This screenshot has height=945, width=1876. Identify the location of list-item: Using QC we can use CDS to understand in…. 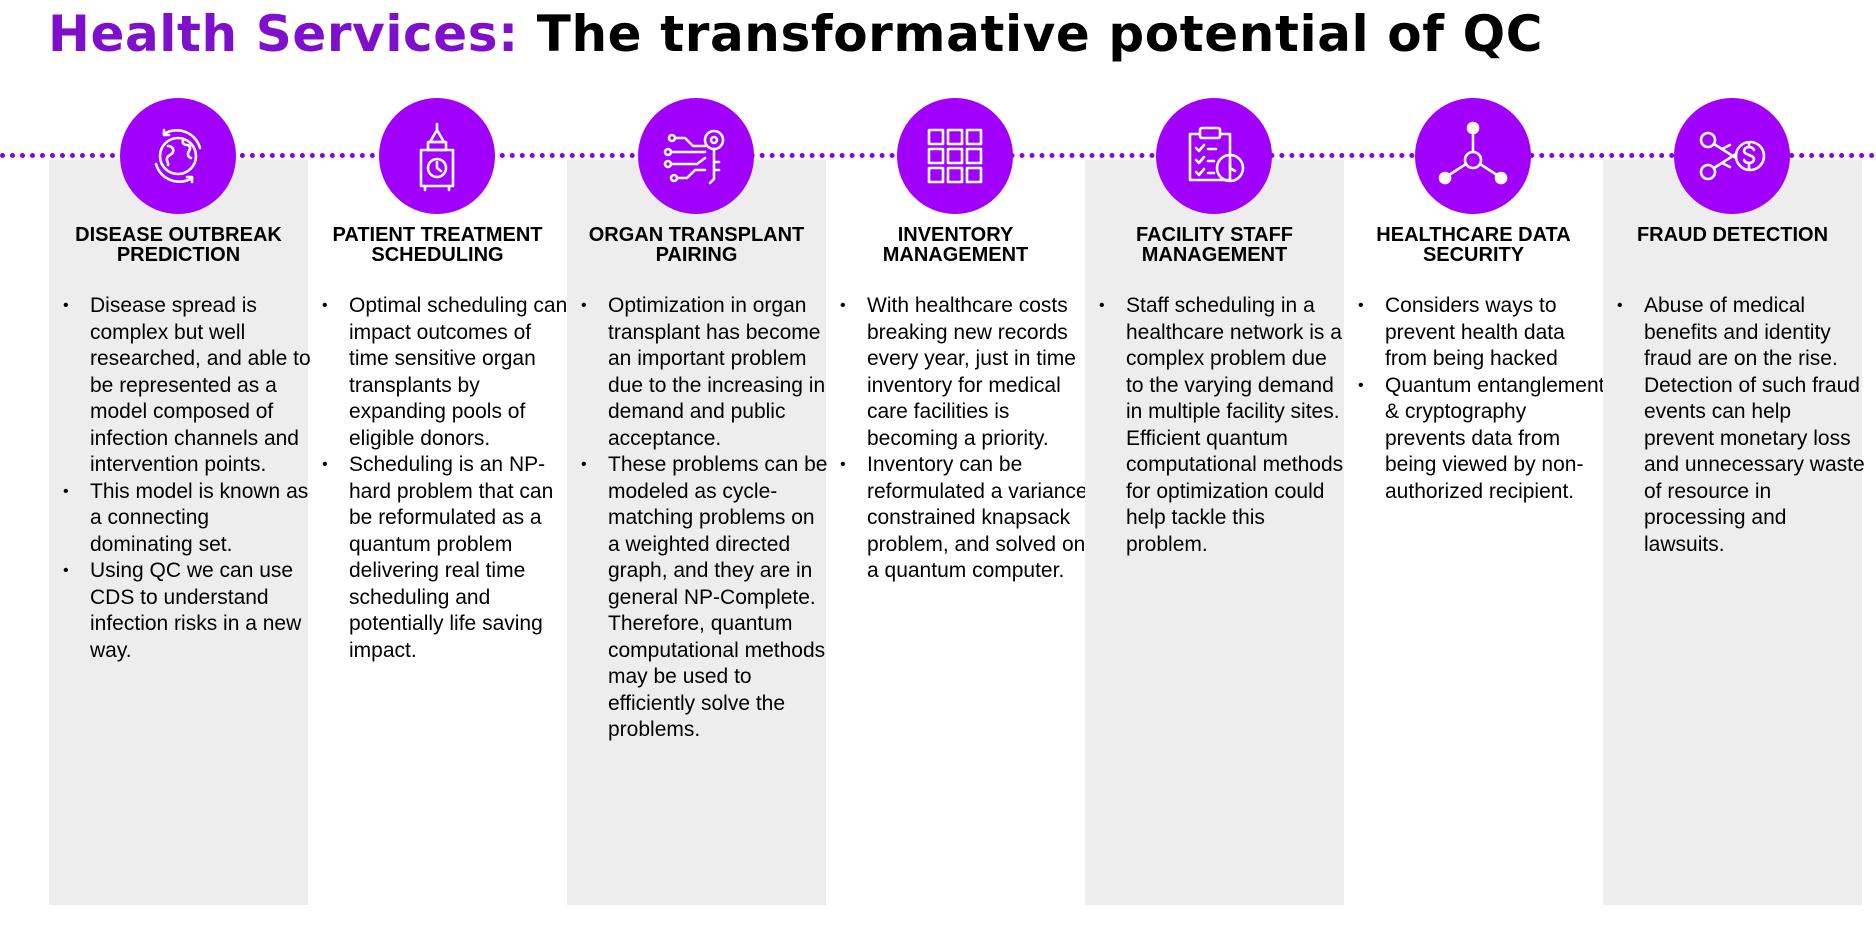
(186, 611).